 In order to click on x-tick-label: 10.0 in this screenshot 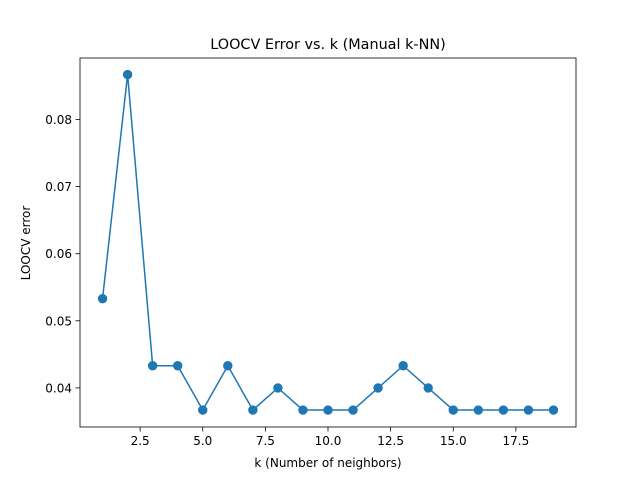, I will do `click(328, 441)`.